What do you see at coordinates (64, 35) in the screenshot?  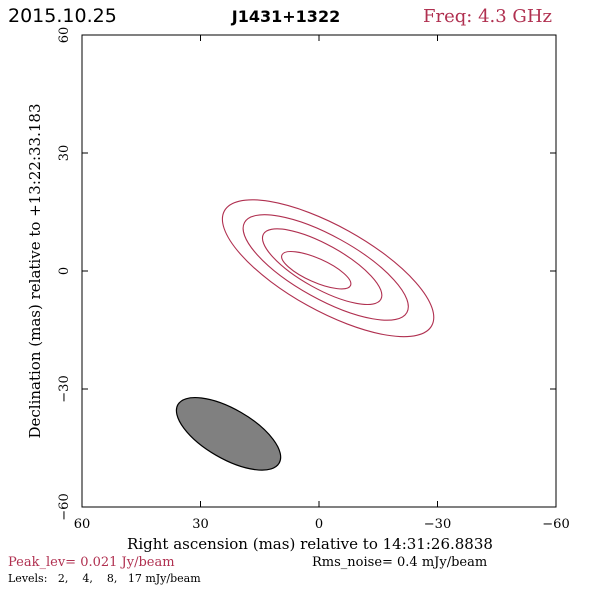 I see `y-tick-label: 60` at bounding box center [64, 35].